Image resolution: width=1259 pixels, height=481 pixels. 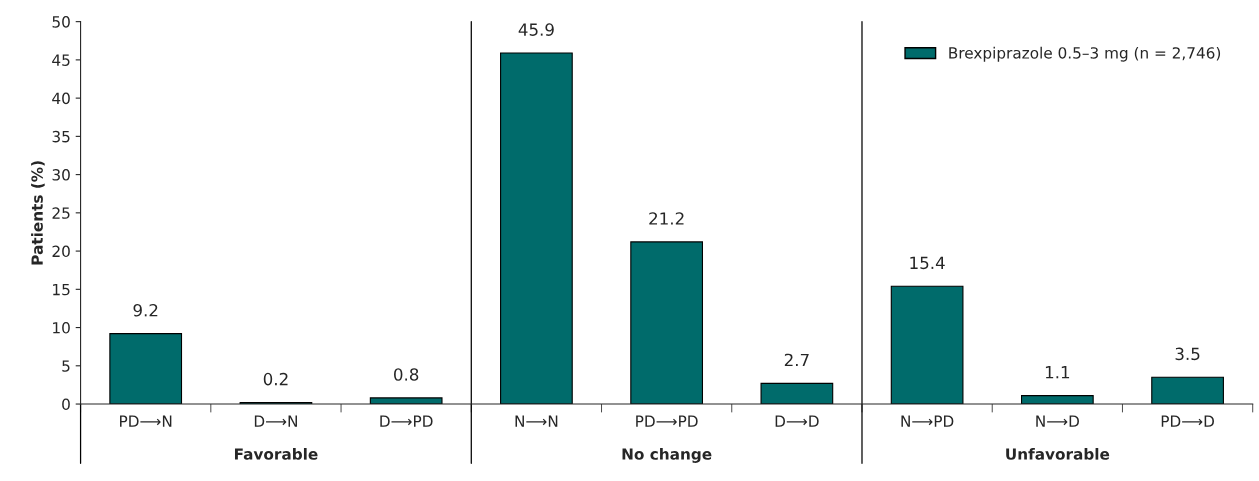 What do you see at coordinates (666, 218) in the screenshot?
I see `data-label: 21.2` at bounding box center [666, 218].